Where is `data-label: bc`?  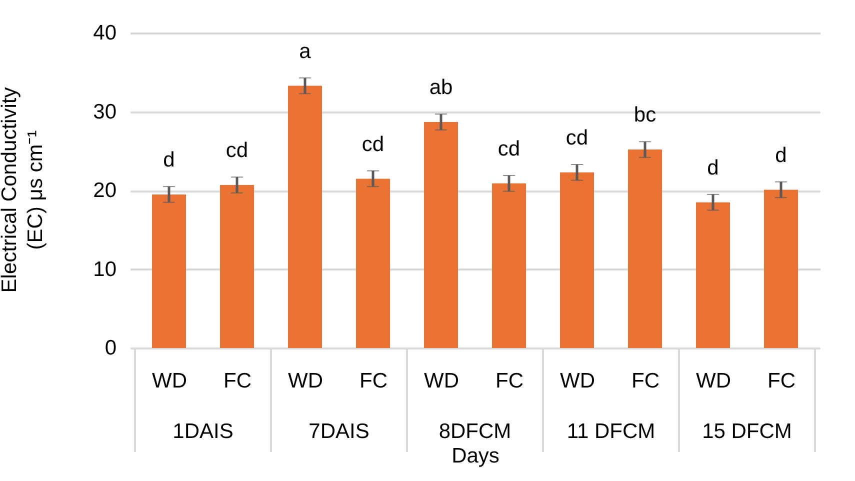
data-label: bc is located at coordinates (645, 115).